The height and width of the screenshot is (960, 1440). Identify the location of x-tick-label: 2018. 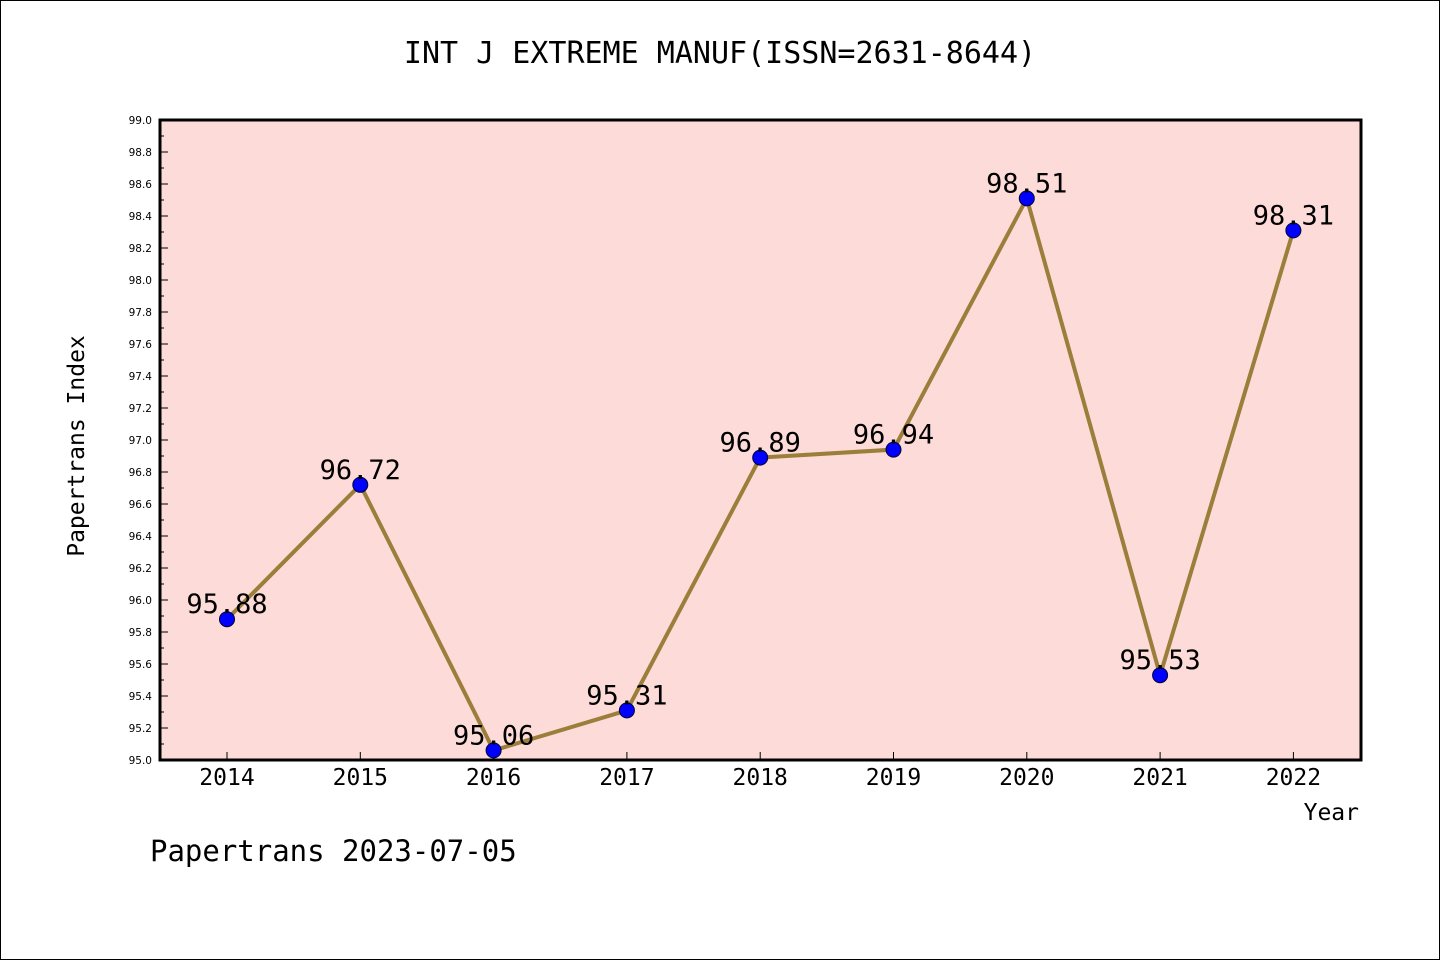
(760, 778).